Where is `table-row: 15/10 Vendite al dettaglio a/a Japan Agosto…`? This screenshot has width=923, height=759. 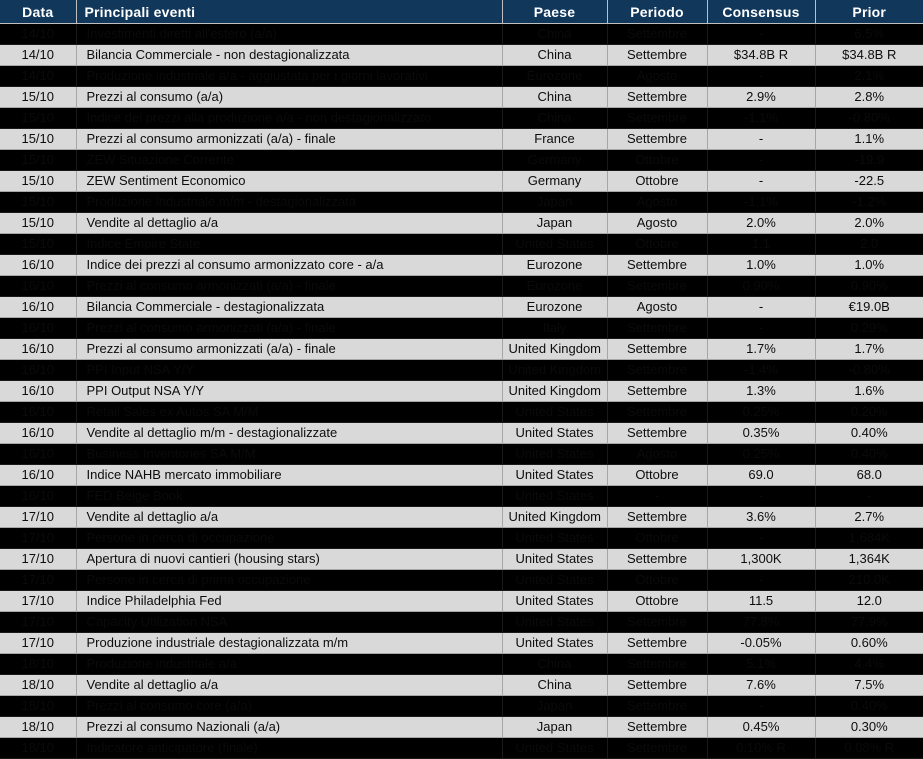 table-row: 15/10 Vendite al dettaglio a/a Japan Agosto… is located at coordinates (461, 223).